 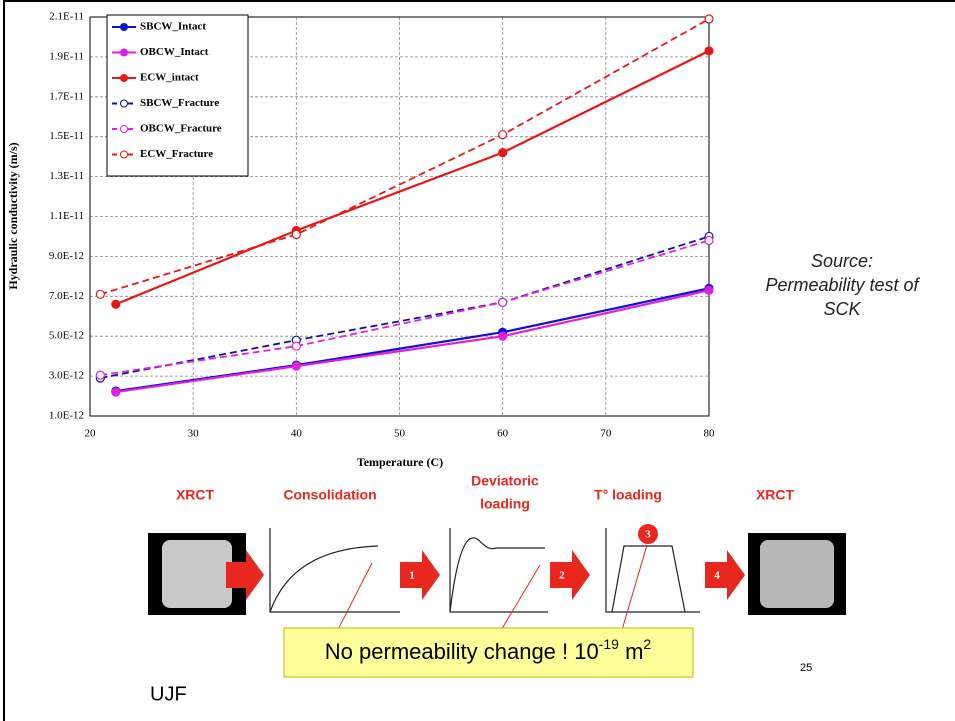 I want to click on y-tick-label: 9.0E-12, so click(x=66, y=256).